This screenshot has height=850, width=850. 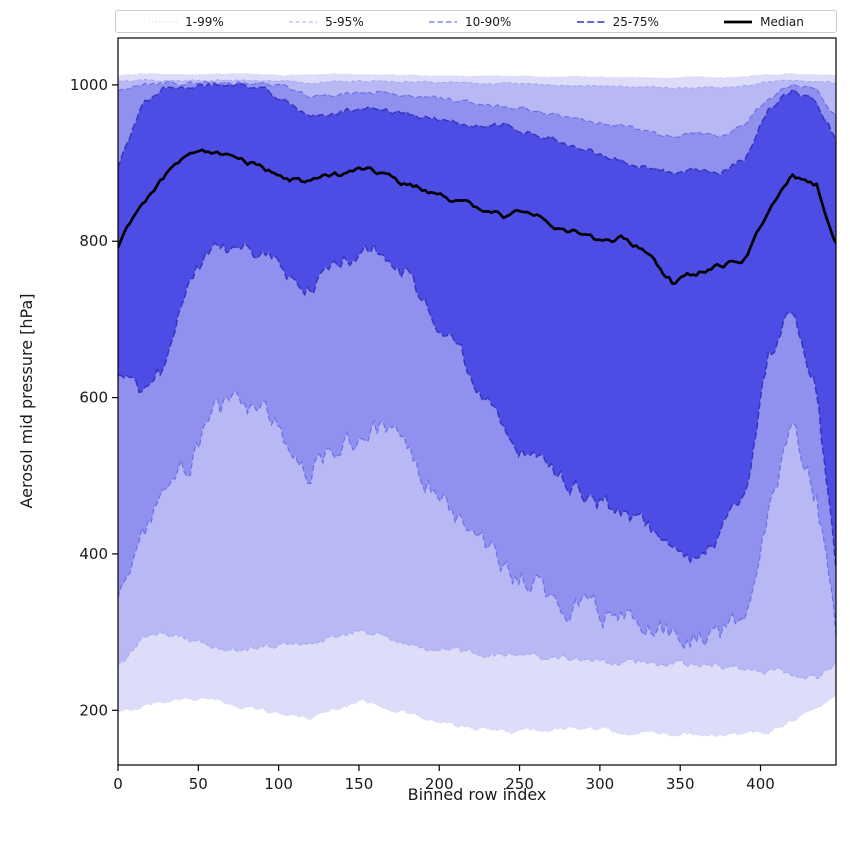 What do you see at coordinates (600, 784) in the screenshot?
I see `x-tick-label: 300` at bounding box center [600, 784].